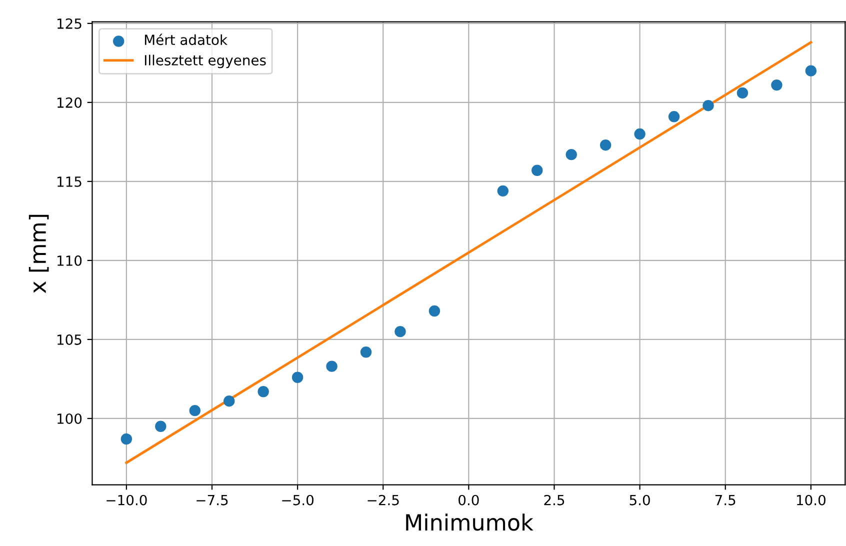 The image size is (846, 546). What do you see at coordinates (554, 500) in the screenshot?
I see `x-tick-label: 2.5` at bounding box center [554, 500].